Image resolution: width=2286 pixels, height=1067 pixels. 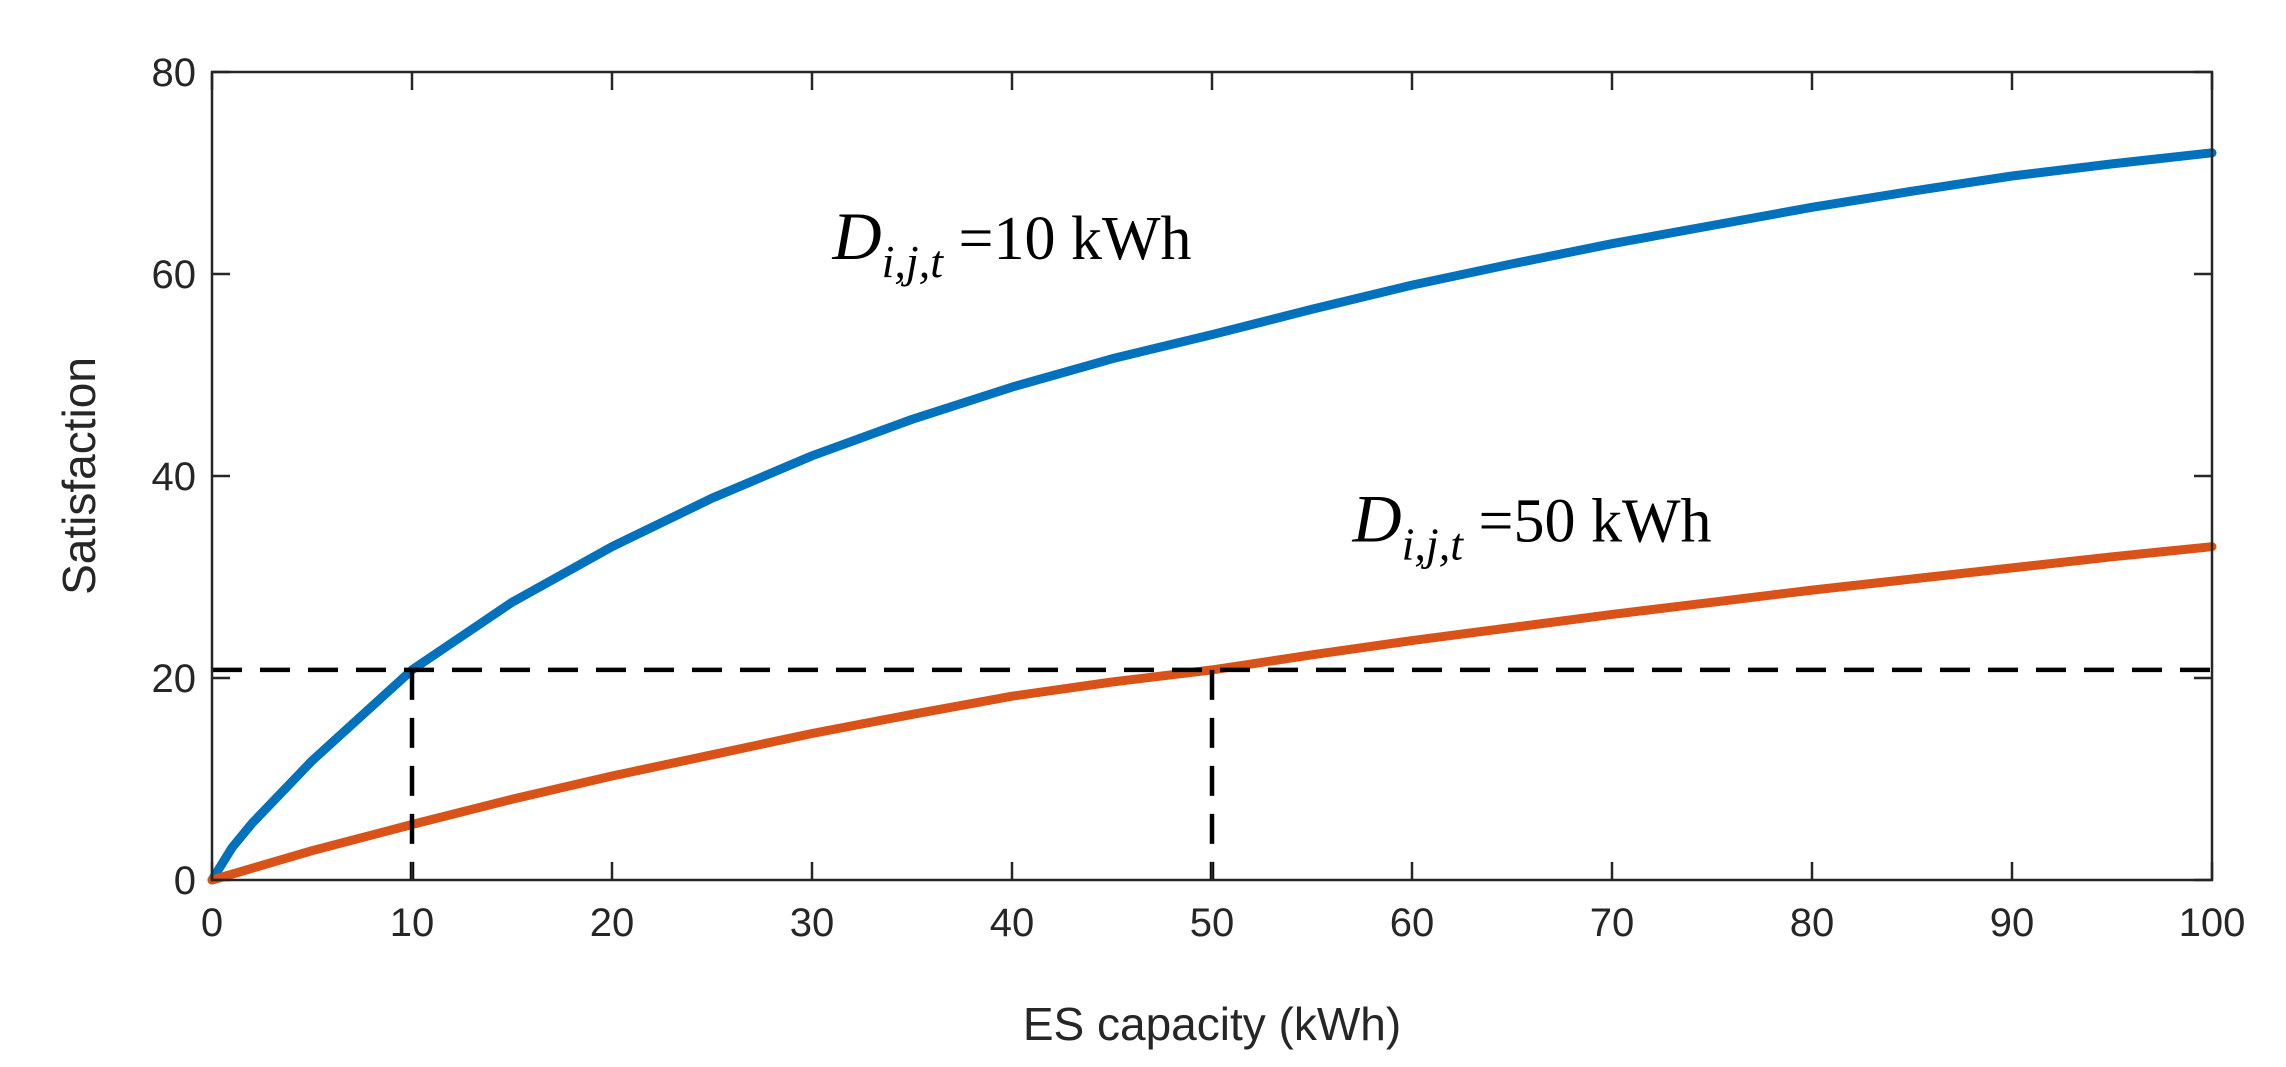 I want to click on series-annotation-1: Di,j,t =10 kWh, so click(x=1012, y=242).